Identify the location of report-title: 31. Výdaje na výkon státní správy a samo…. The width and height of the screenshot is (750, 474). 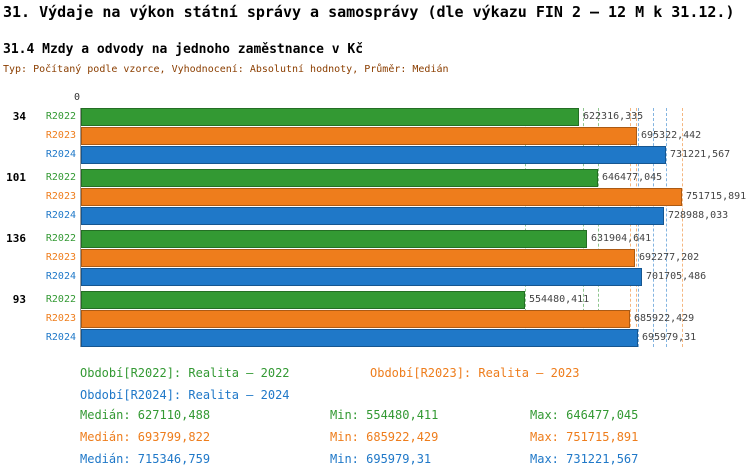
(369, 12).